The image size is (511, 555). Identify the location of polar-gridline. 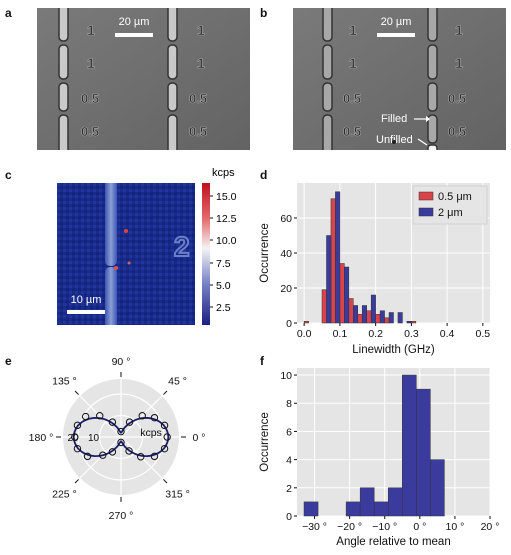
(141, 457).